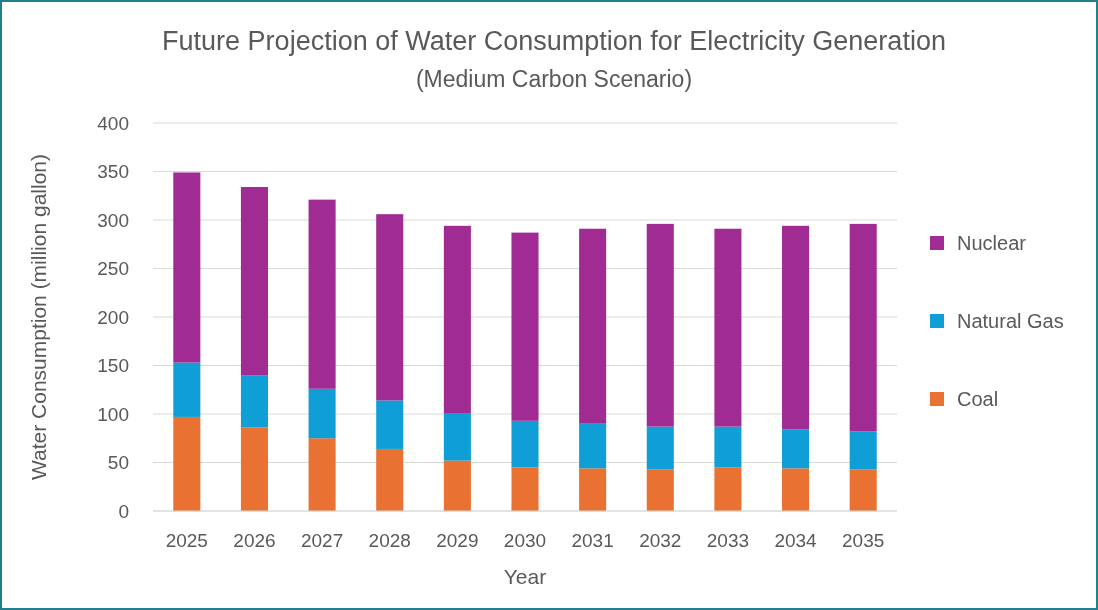 Image resolution: width=1098 pixels, height=610 pixels. What do you see at coordinates (978, 399) in the screenshot?
I see `legend-label: Coal` at bounding box center [978, 399].